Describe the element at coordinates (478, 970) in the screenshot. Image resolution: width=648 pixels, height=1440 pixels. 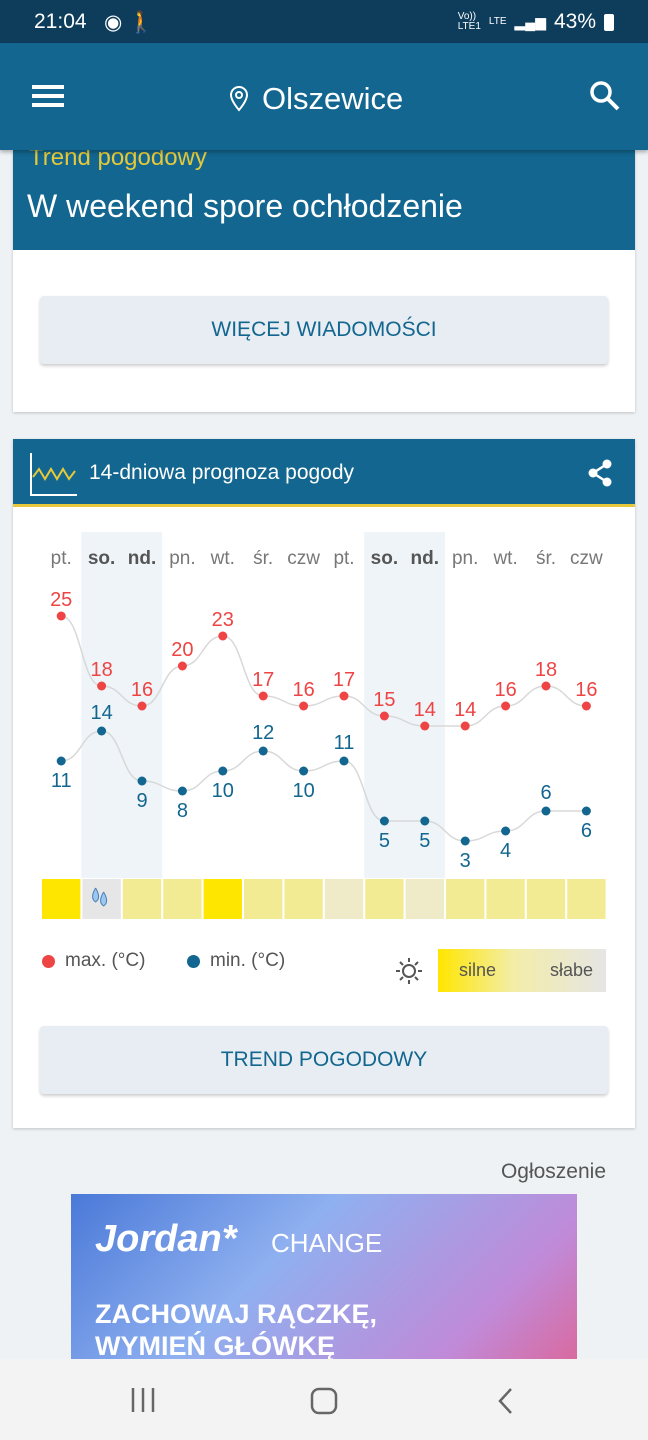
I see `scale-strong: silne` at that location.